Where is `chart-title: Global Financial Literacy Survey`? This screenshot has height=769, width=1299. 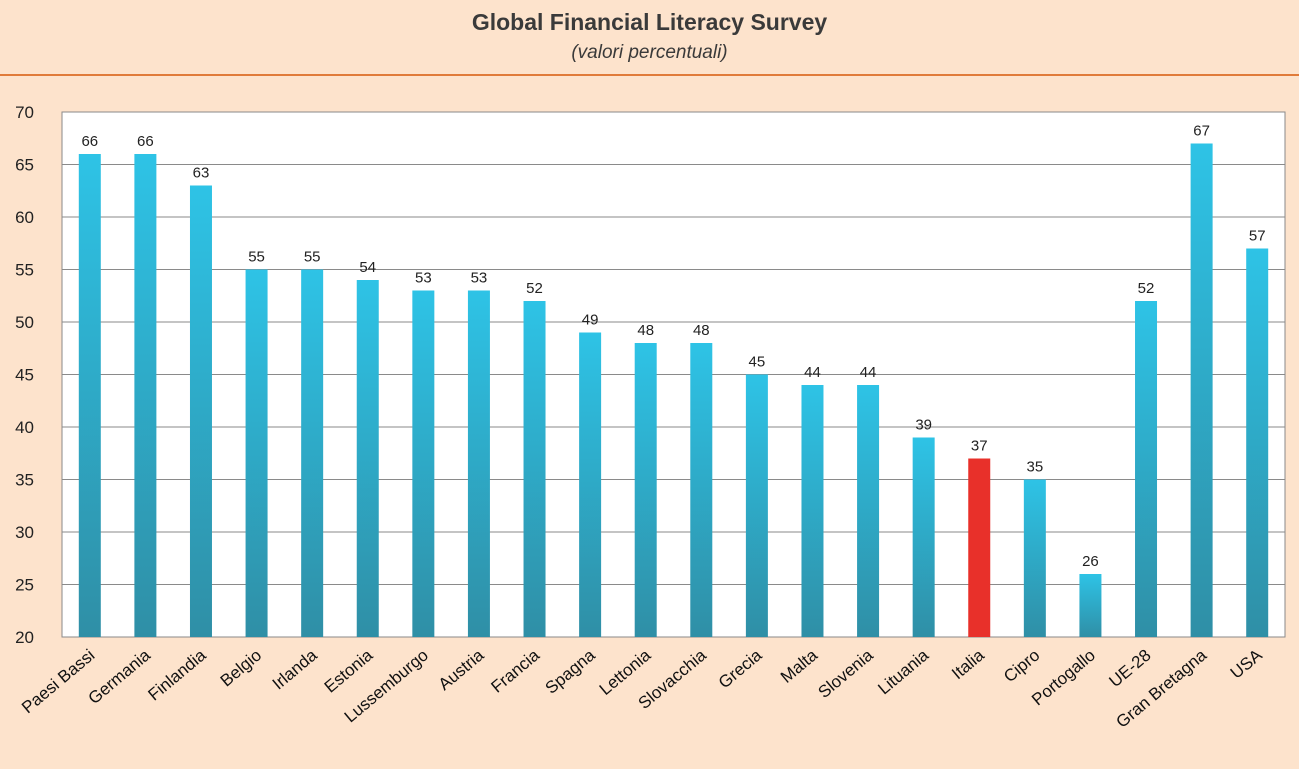 chart-title: Global Financial Literacy Survey is located at coordinates (649, 22).